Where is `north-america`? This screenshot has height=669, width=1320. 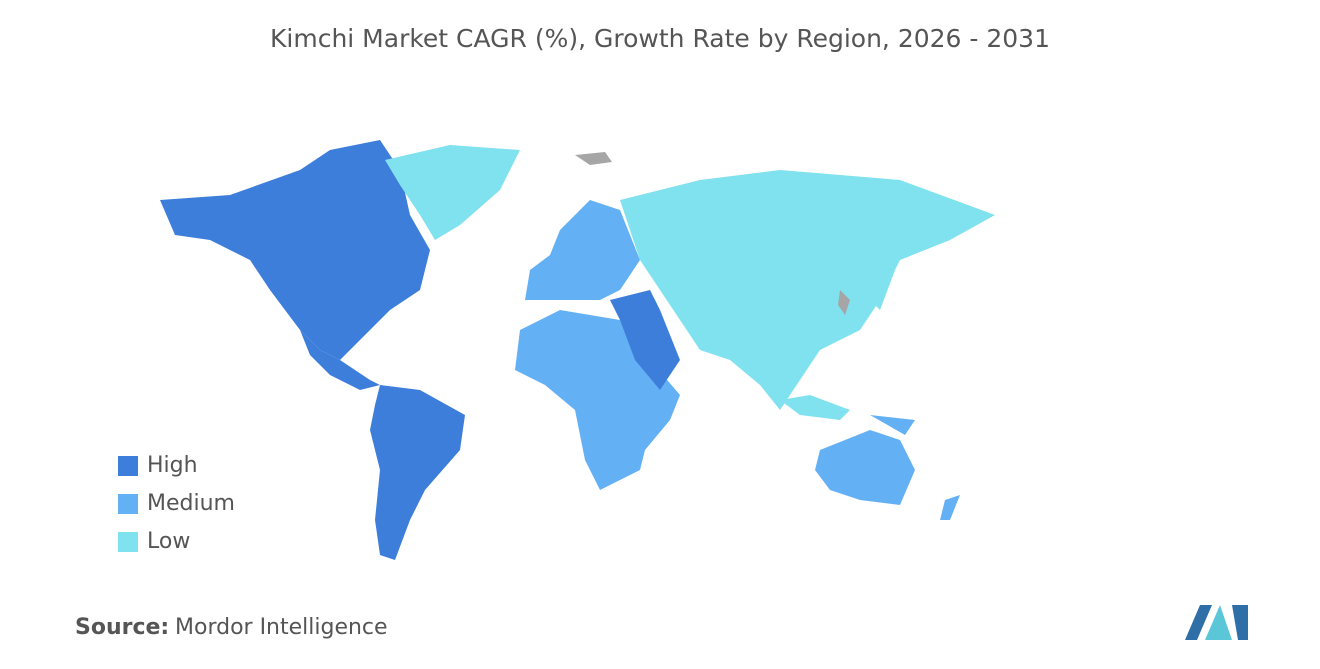
north-america is located at coordinates (295, 250).